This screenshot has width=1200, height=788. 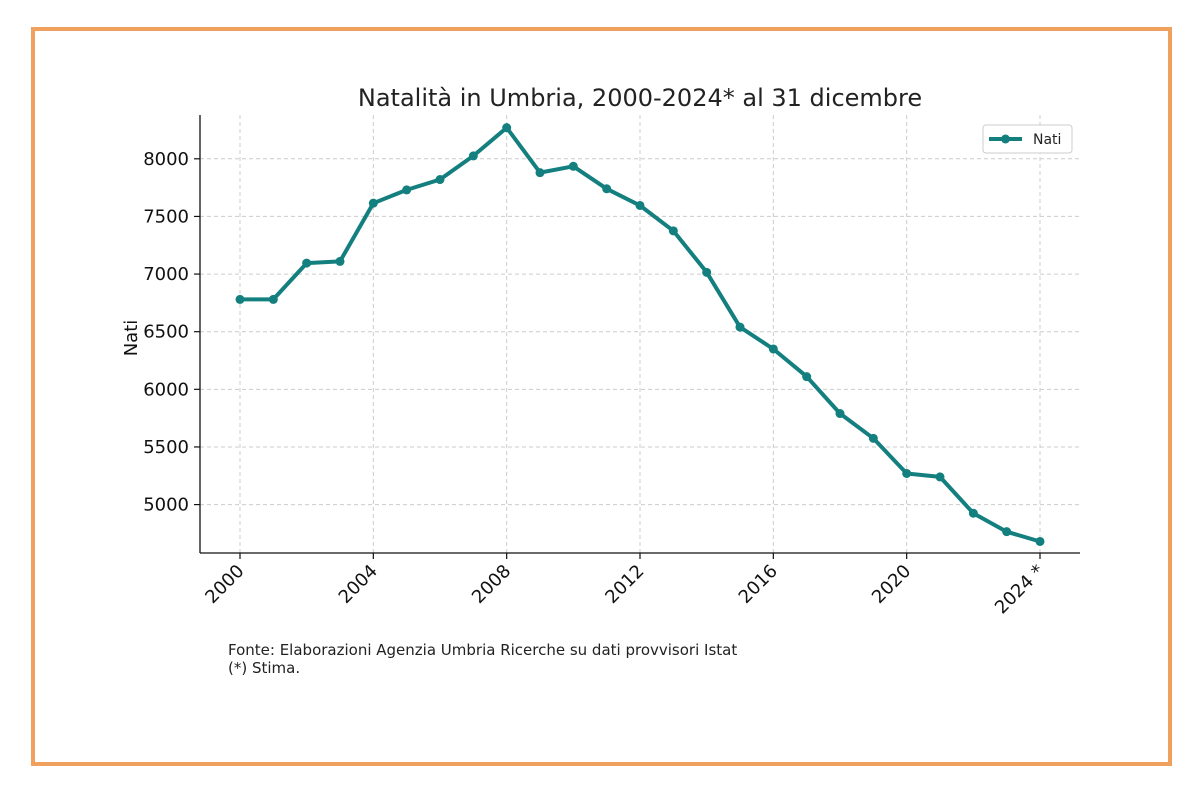 What do you see at coordinates (358, 584) in the screenshot?
I see `x-tick-label: 2004` at bounding box center [358, 584].